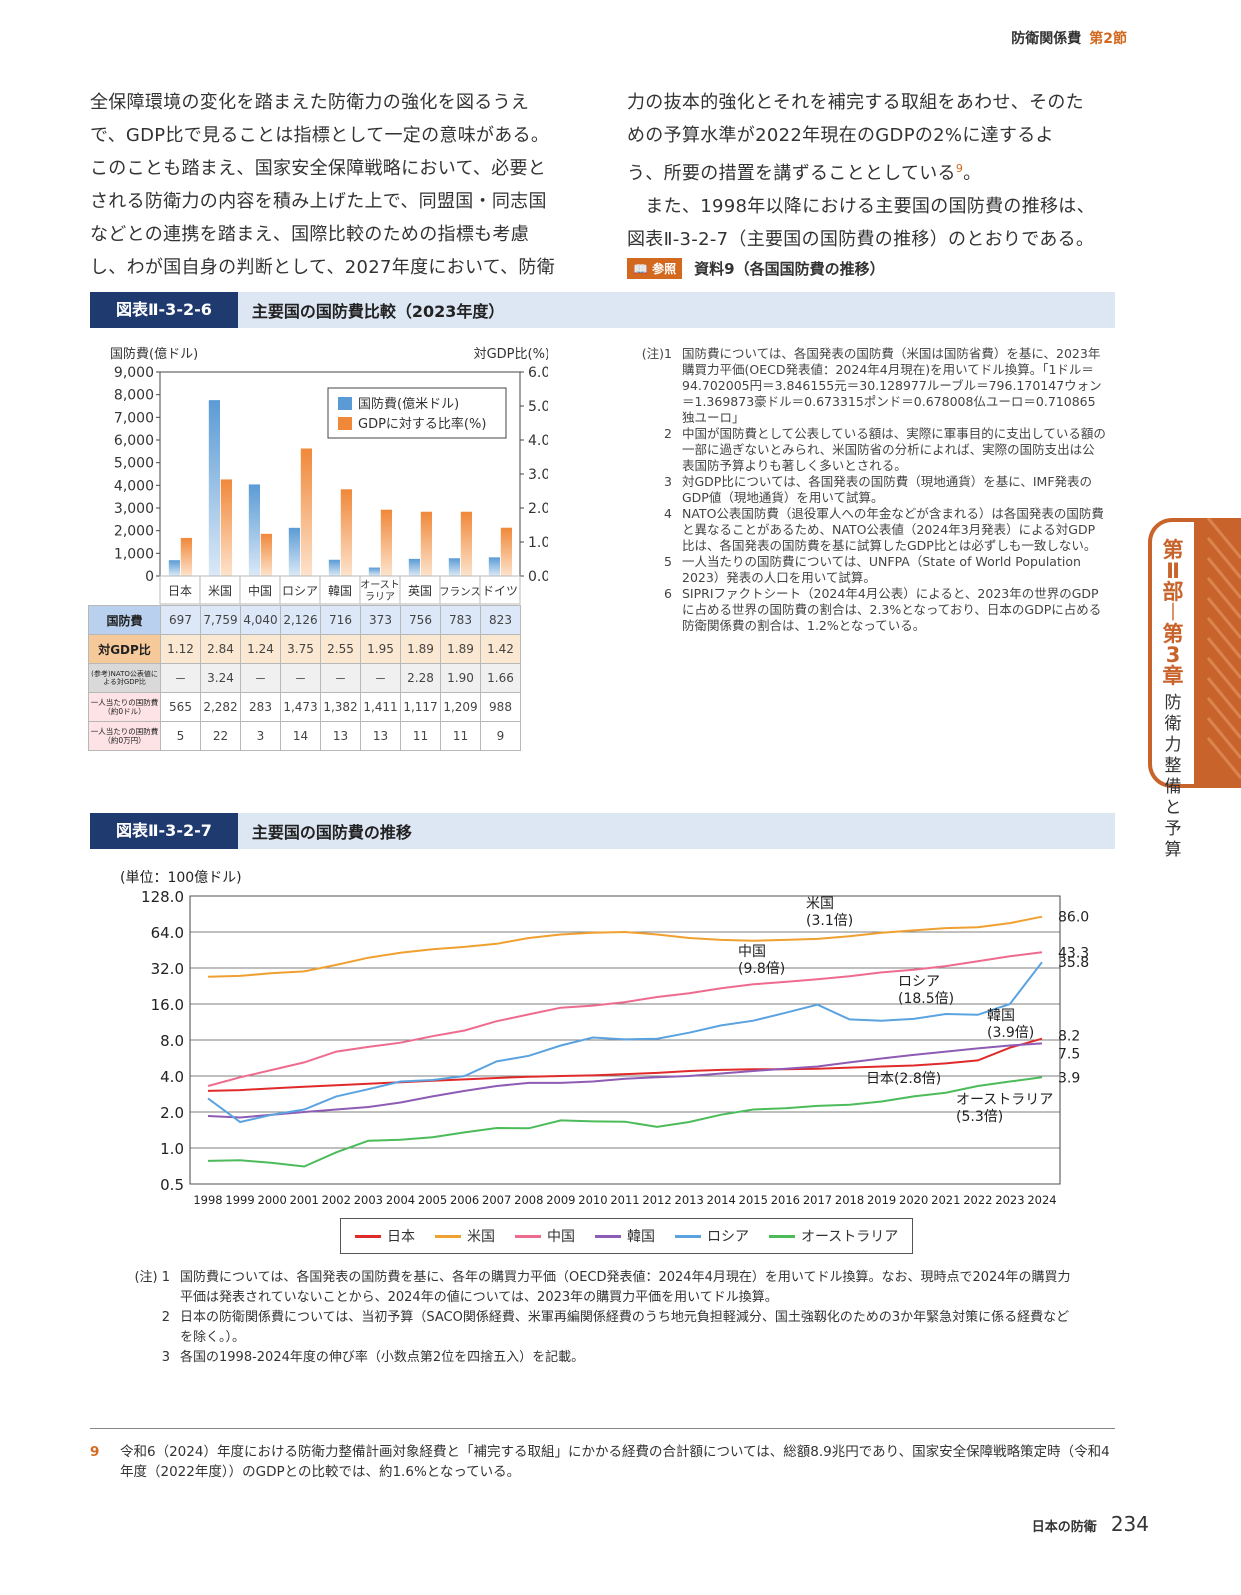  Describe the element at coordinates (829, 921) in the screenshot. I see `series-annotation: (3.1倍)` at that location.